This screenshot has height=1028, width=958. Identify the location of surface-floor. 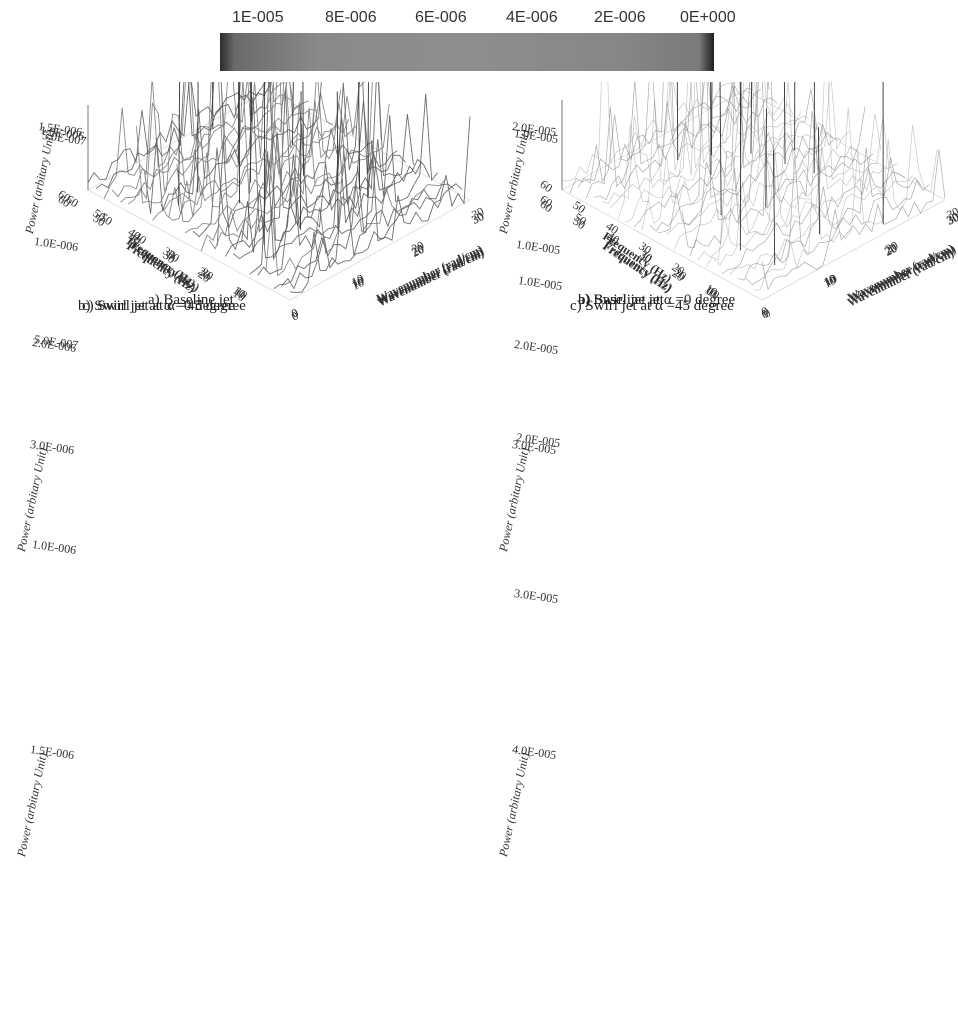
(279, 195).